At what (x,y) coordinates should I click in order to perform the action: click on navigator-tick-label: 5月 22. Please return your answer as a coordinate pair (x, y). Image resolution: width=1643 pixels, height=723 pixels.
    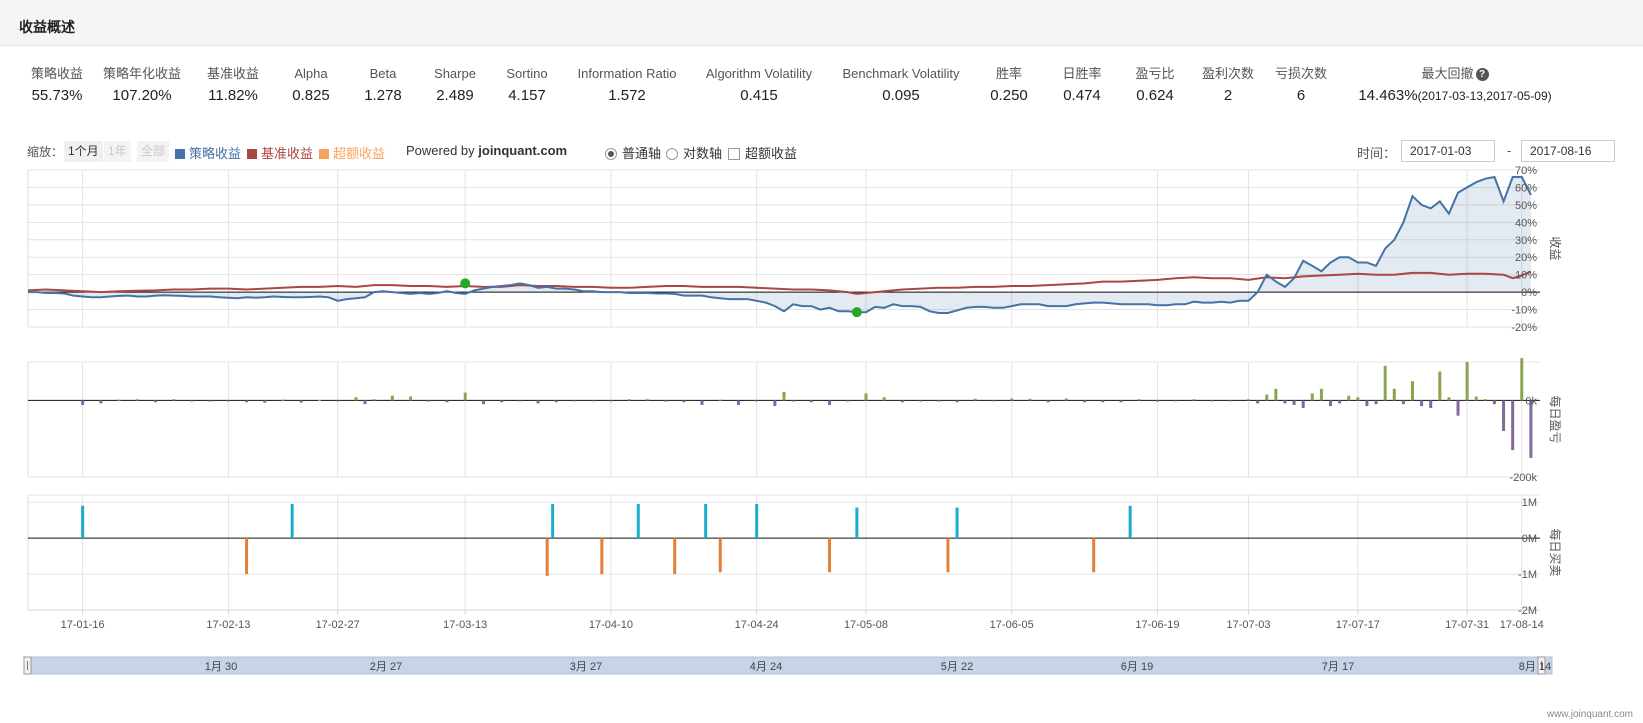
    Looking at the image, I should click on (957, 667).